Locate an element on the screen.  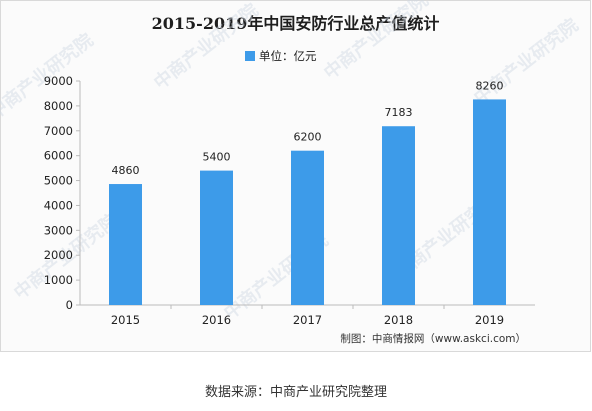
x-tick-label: 2015 is located at coordinates (125, 320).